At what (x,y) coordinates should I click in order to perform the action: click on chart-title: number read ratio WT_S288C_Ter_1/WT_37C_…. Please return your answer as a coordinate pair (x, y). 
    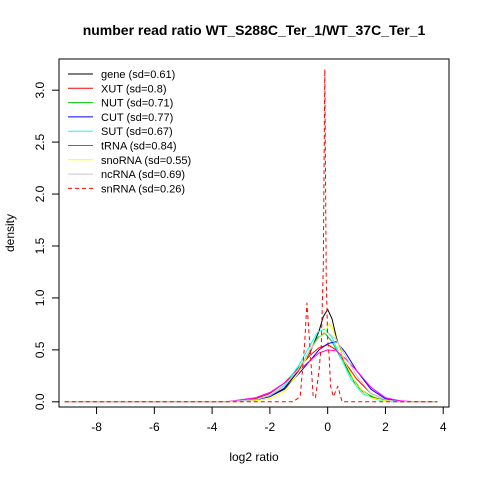
    Looking at the image, I should click on (254, 30).